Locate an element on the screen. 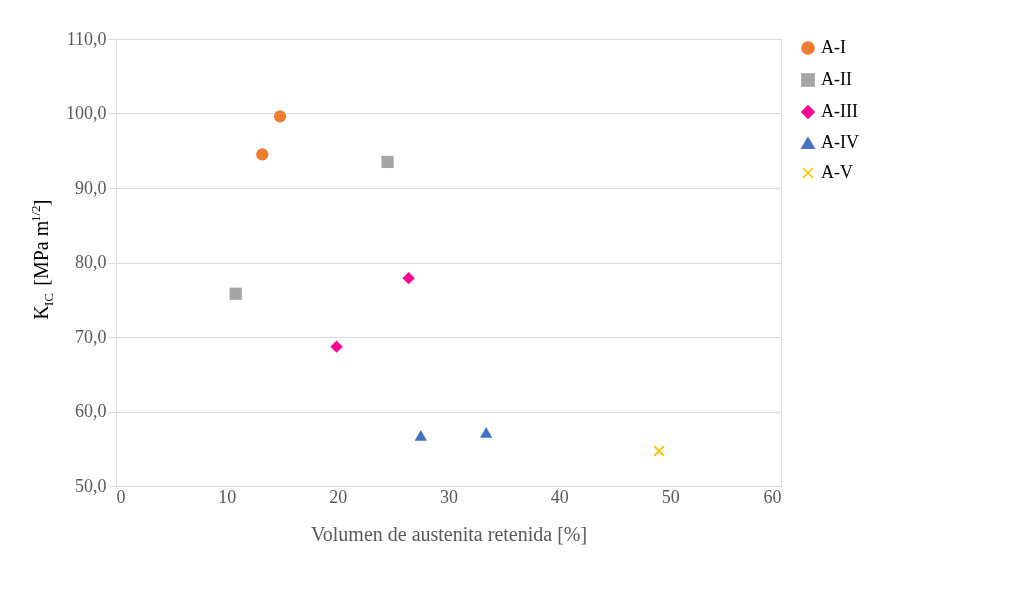  y-tick-label: 90,0 is located at coordinates (91, 187).